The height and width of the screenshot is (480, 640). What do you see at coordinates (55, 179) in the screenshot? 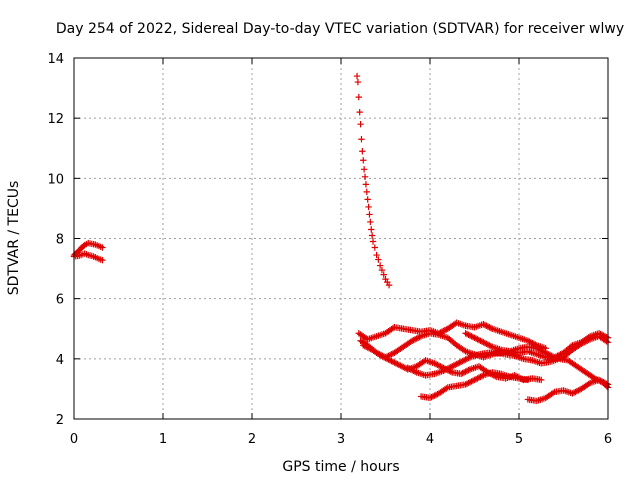
I see `y-tick-label: 10` at bounding box center [55, 179].